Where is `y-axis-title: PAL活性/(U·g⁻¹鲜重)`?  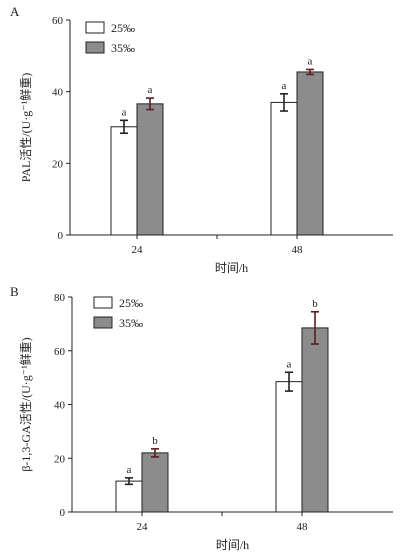
y-axis-title: PAL活性/(U·g⁻¹鲜重) is located at coordinates (26, 128).